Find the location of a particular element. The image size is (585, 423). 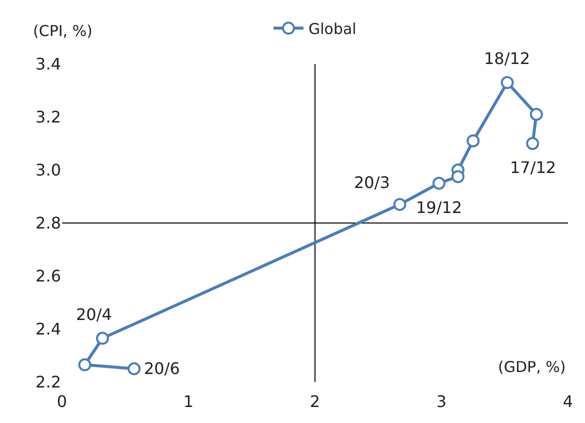

x-tick-label: 2 is located at coordinates (315, 401).